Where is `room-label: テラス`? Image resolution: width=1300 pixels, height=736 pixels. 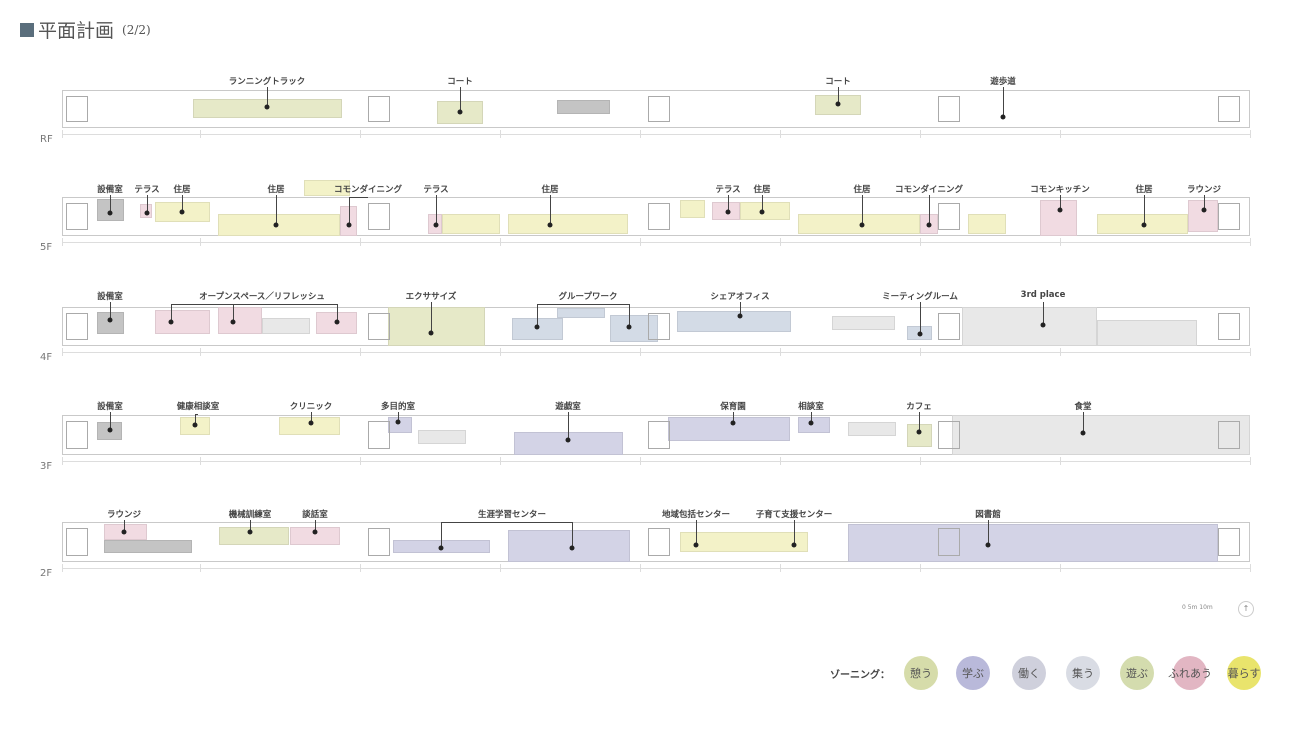
room-label: テラス is located at coordinates (728, 190).